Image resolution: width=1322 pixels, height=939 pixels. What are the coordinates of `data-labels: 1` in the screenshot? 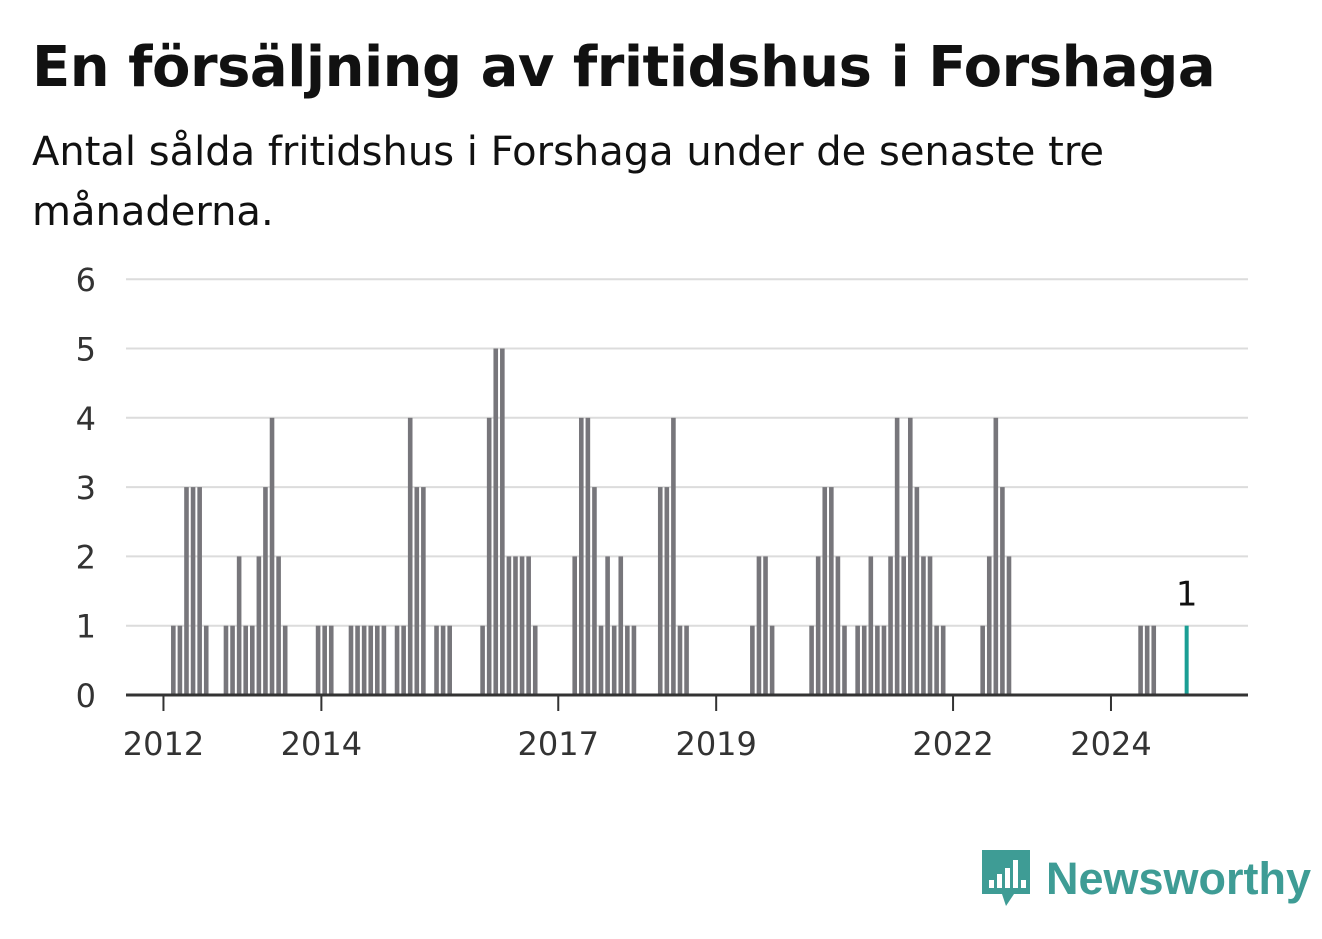 It's located at (1187, 595).